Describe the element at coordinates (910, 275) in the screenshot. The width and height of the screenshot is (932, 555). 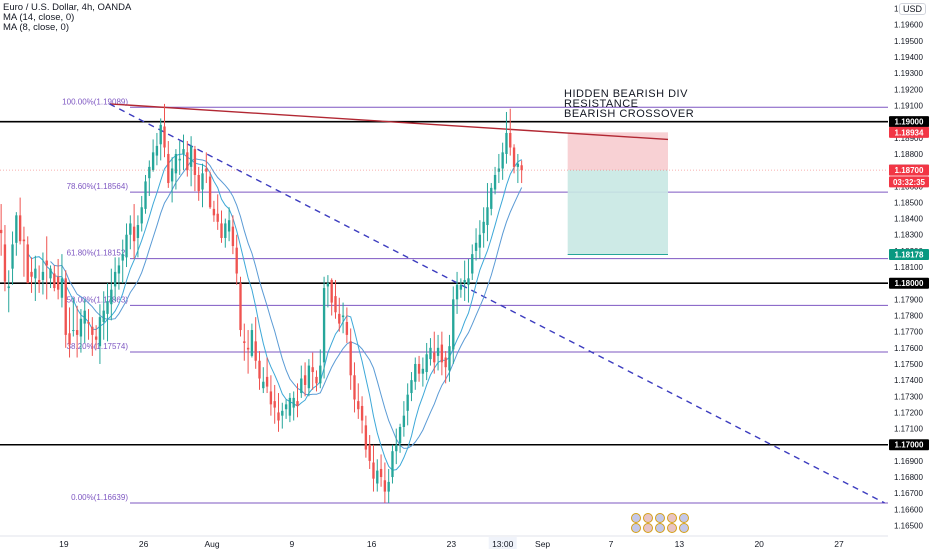
I see `price-axis` at that location.